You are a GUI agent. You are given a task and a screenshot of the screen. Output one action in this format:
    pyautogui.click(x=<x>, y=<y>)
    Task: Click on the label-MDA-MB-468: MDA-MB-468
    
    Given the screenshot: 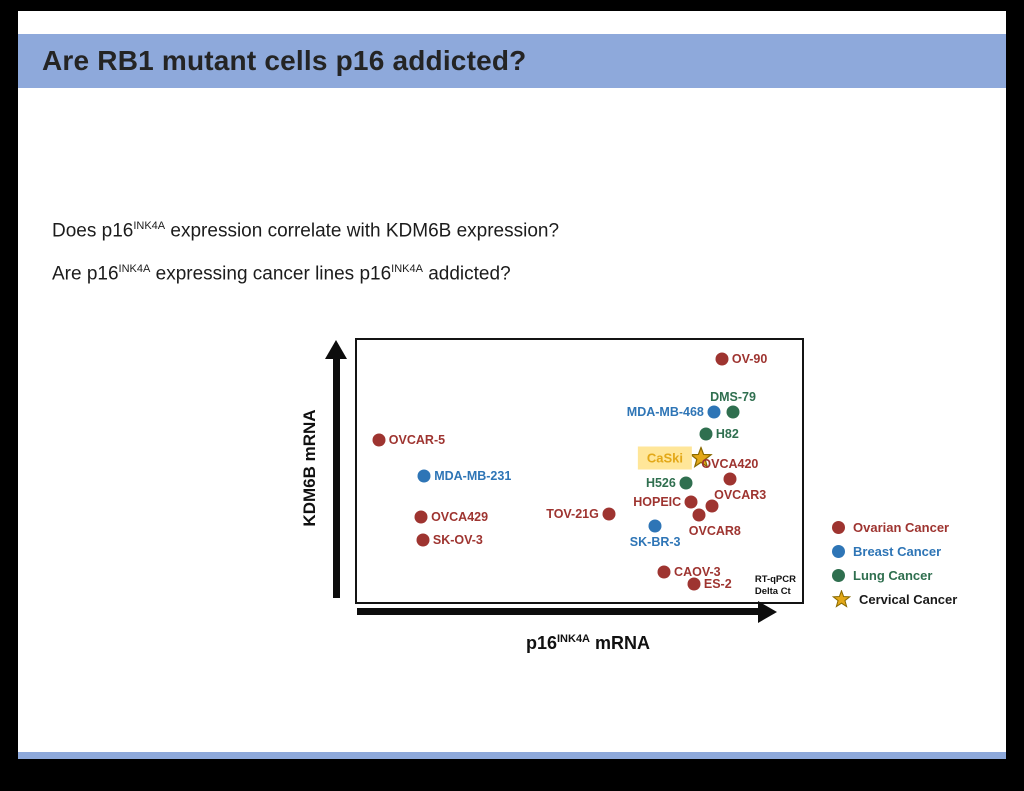 What is the action you would take?
    pyautogui.click(x=665, y=412)
    